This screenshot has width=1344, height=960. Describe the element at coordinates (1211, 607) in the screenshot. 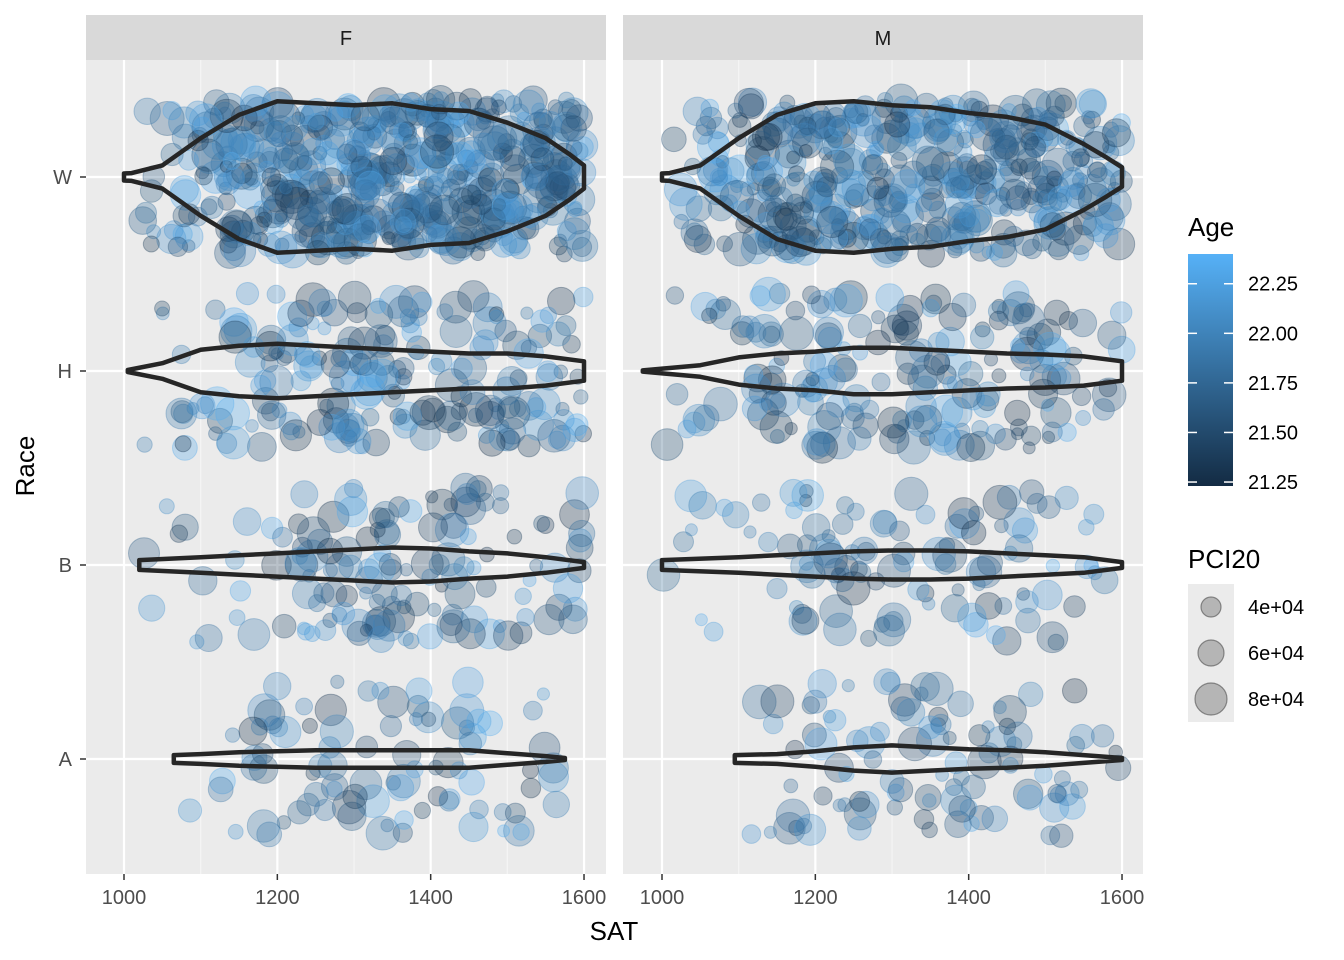

I see `size-key-point` at that location.